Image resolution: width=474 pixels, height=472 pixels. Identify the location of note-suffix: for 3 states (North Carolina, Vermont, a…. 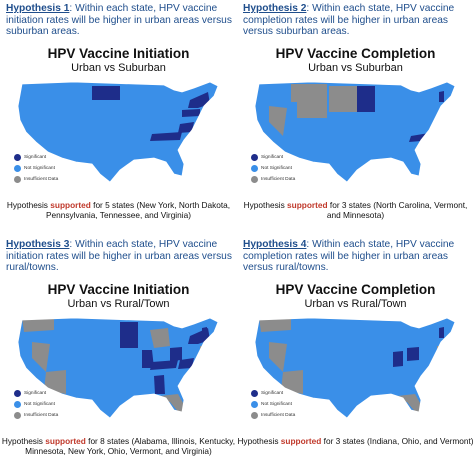
(397, 210).